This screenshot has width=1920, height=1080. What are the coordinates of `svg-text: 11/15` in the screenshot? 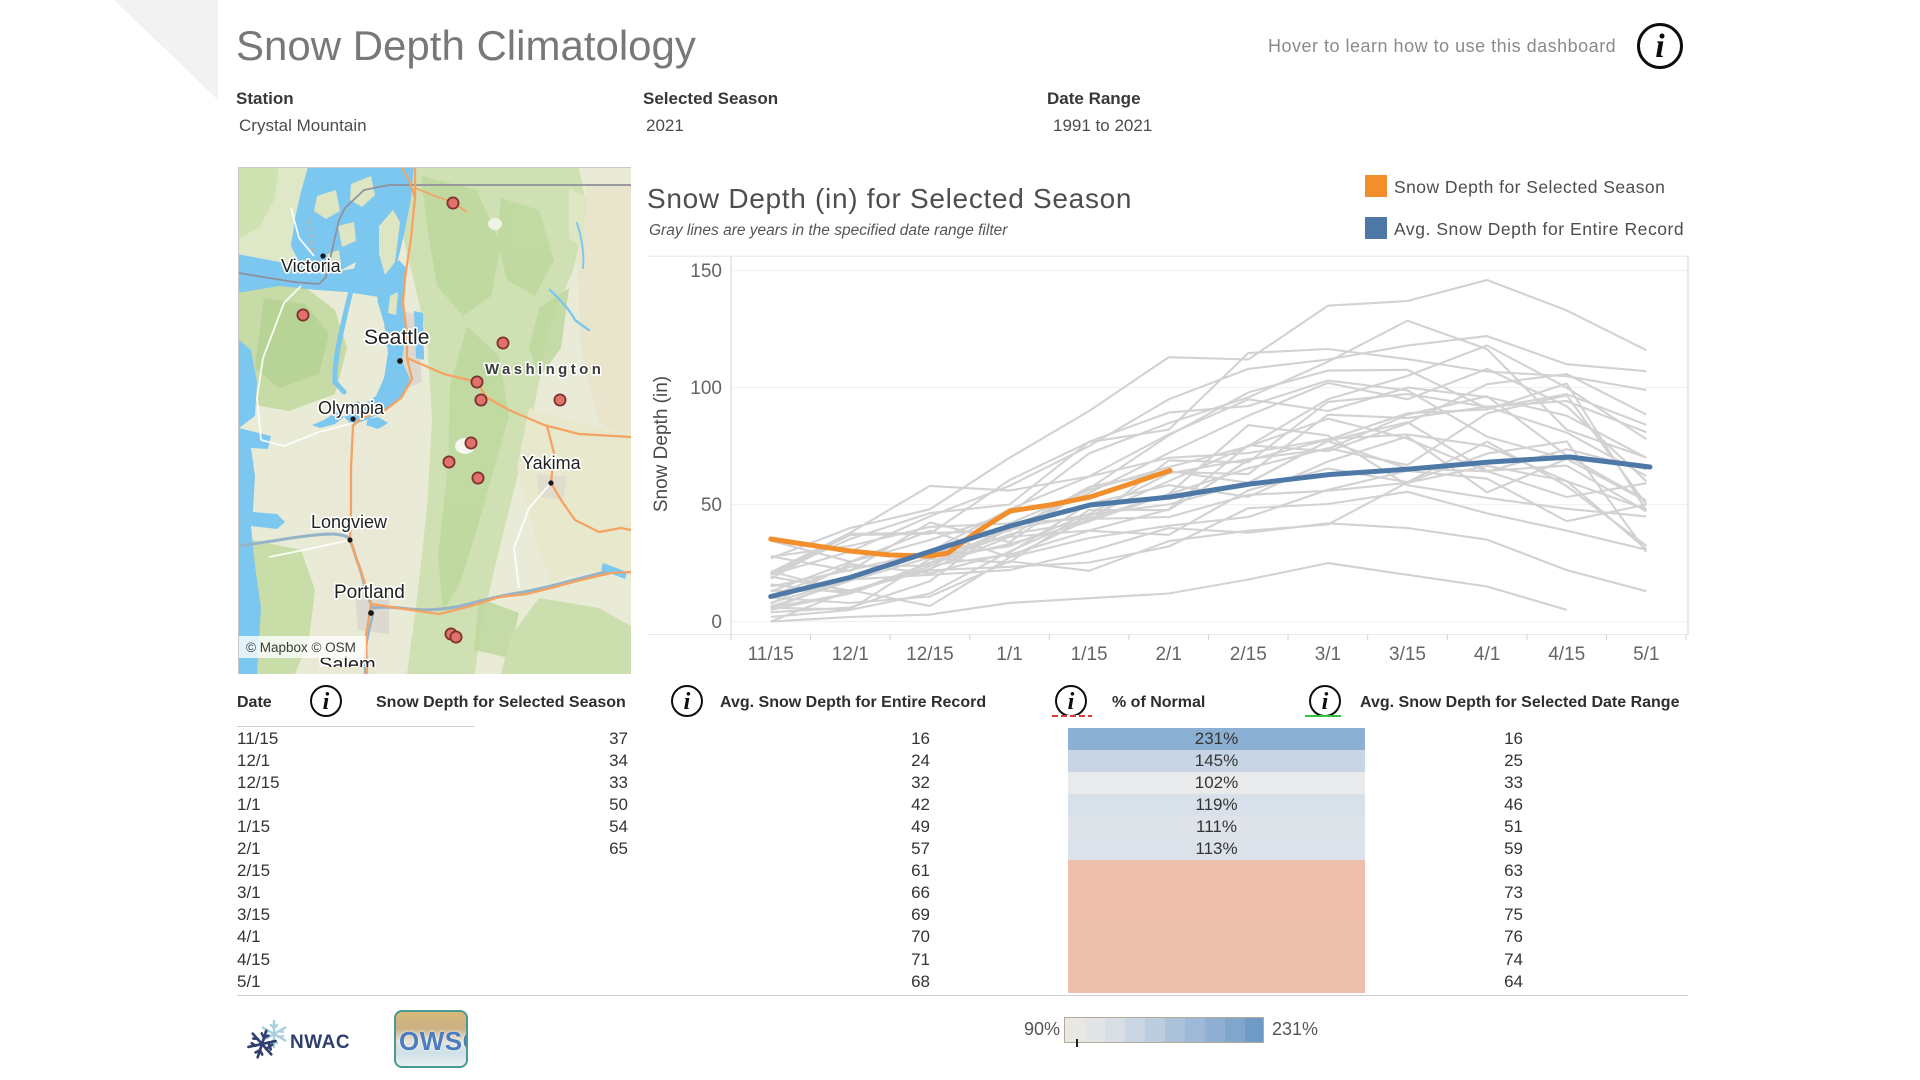 It's located at (771, 654).